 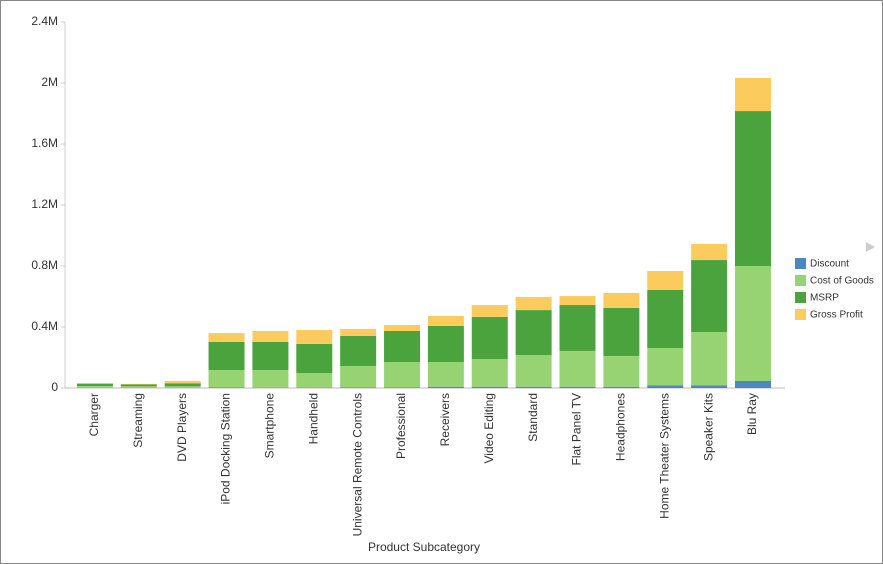 I want to click on x-tick-label: Headphones, so click(x=621, y=427).